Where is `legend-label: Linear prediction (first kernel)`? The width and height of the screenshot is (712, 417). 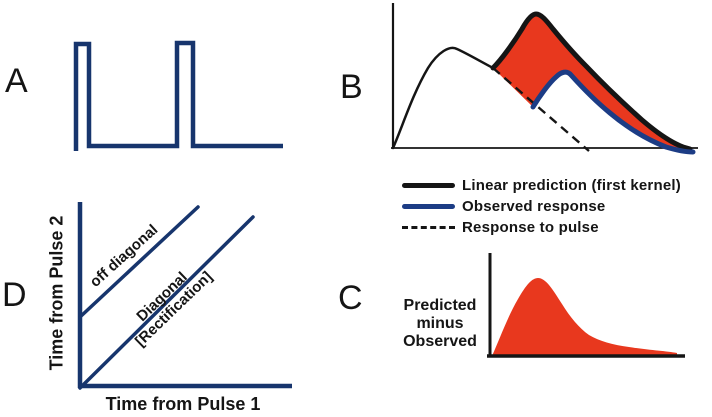
legend-label: Linear prediction (first kernel) is located at coordinates (571, 185).